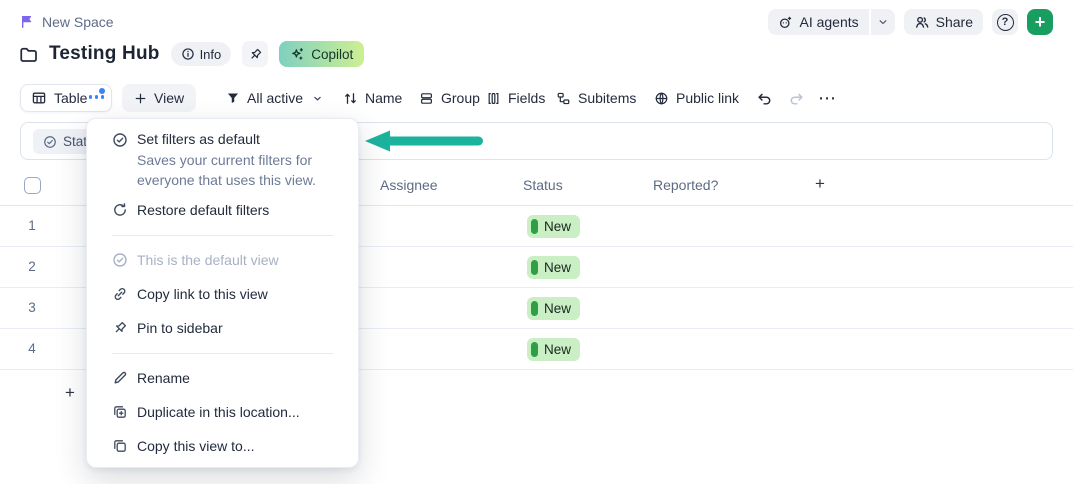  What do you see at coordinates (922, 22) in the screenshot?
I see `people-icon` at bounding box center [922, 22].